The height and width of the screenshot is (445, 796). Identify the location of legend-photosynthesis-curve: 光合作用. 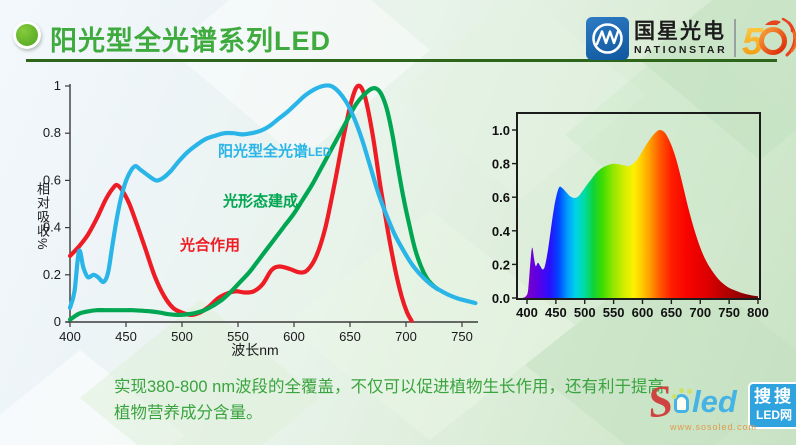
(210, 245).